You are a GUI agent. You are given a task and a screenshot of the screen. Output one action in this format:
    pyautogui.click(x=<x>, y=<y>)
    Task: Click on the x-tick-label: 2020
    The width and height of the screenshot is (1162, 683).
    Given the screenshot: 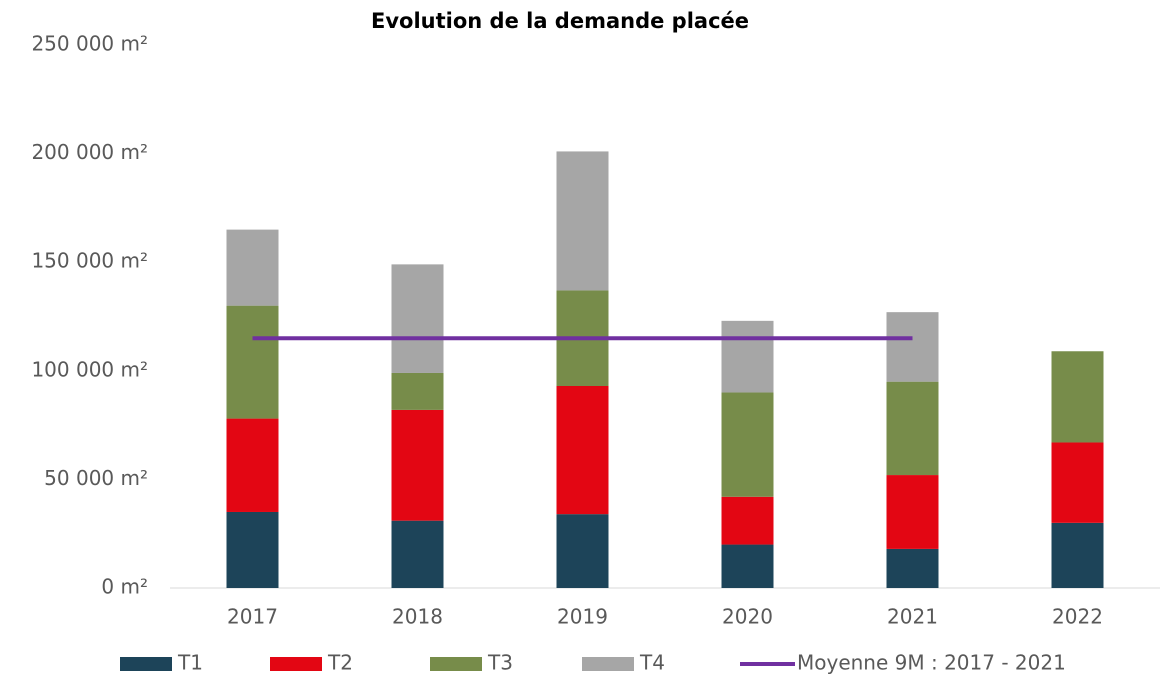 What is the action you would take?
    pyautogui.click(x=747, y=617)
    